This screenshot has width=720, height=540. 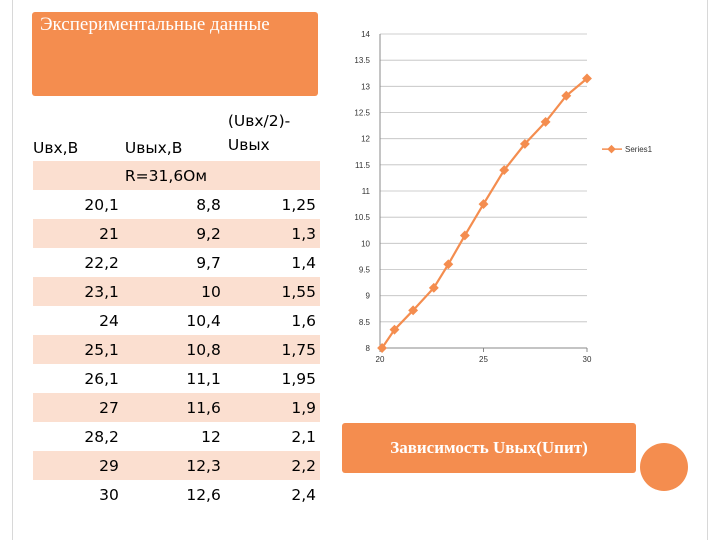 What do you see at coordinates (203, 378) in the screenshot?
I see `table-cell: 11,1` at bounding box center [203, 378].